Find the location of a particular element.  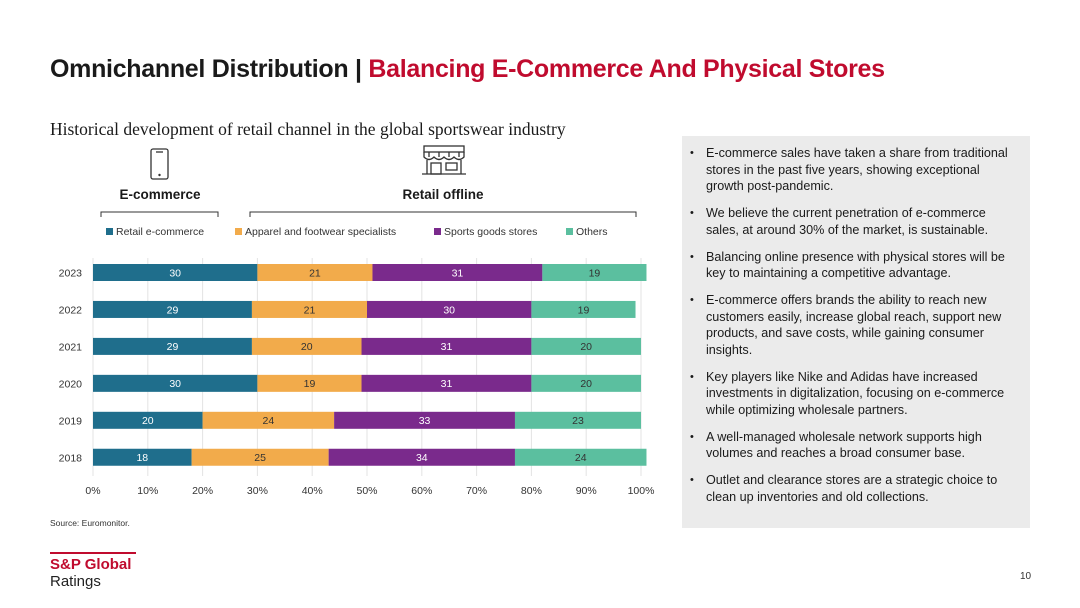

x-tick-label: 80% is located at coordinates (531, 491).